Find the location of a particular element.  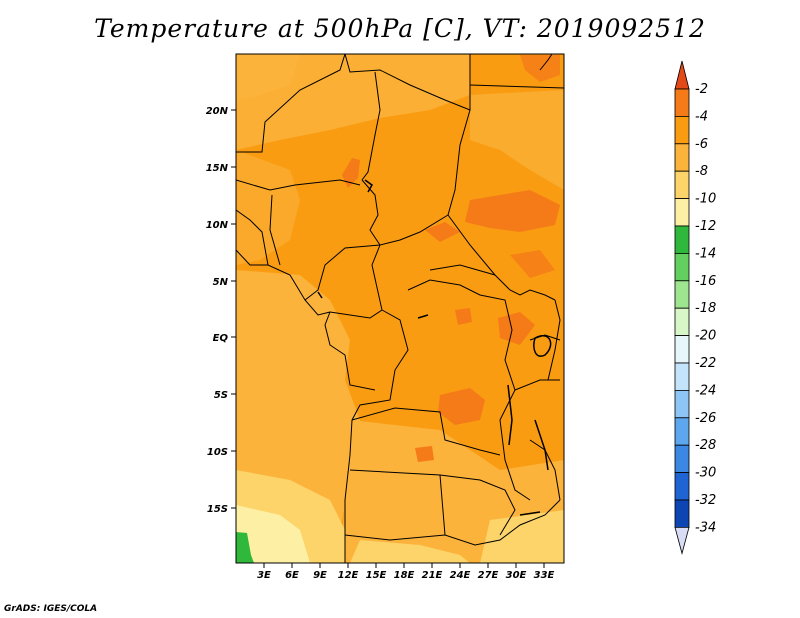

lat-label: 5S is located at coordinates (221, 395).